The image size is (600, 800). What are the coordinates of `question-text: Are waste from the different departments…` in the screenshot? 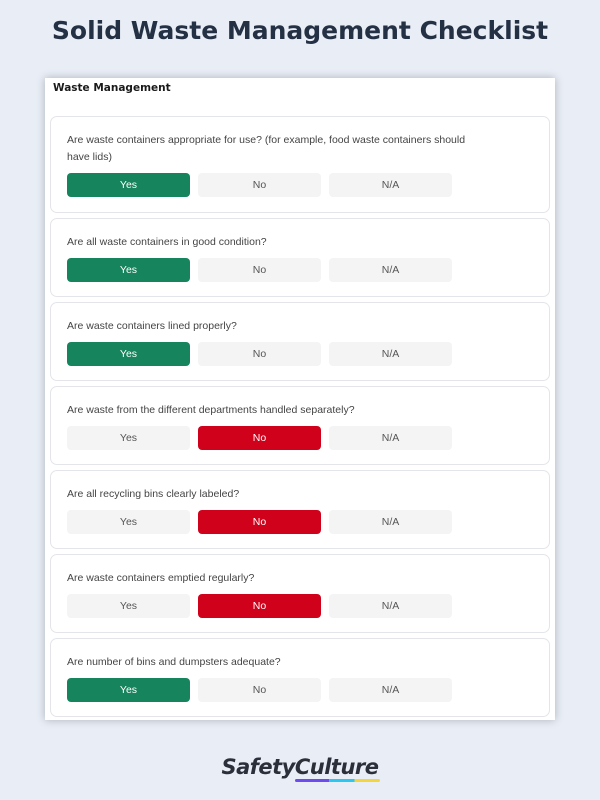 It's located at (211, 410).